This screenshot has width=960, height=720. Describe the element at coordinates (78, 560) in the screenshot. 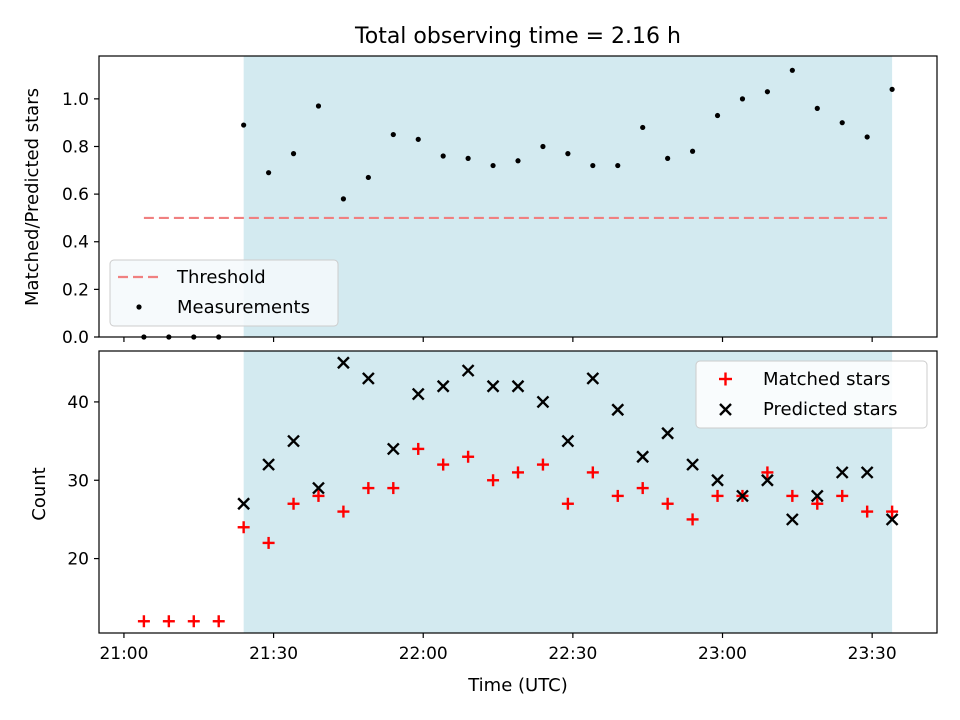

I see `bottom-y-tick-label: 20` at that location.